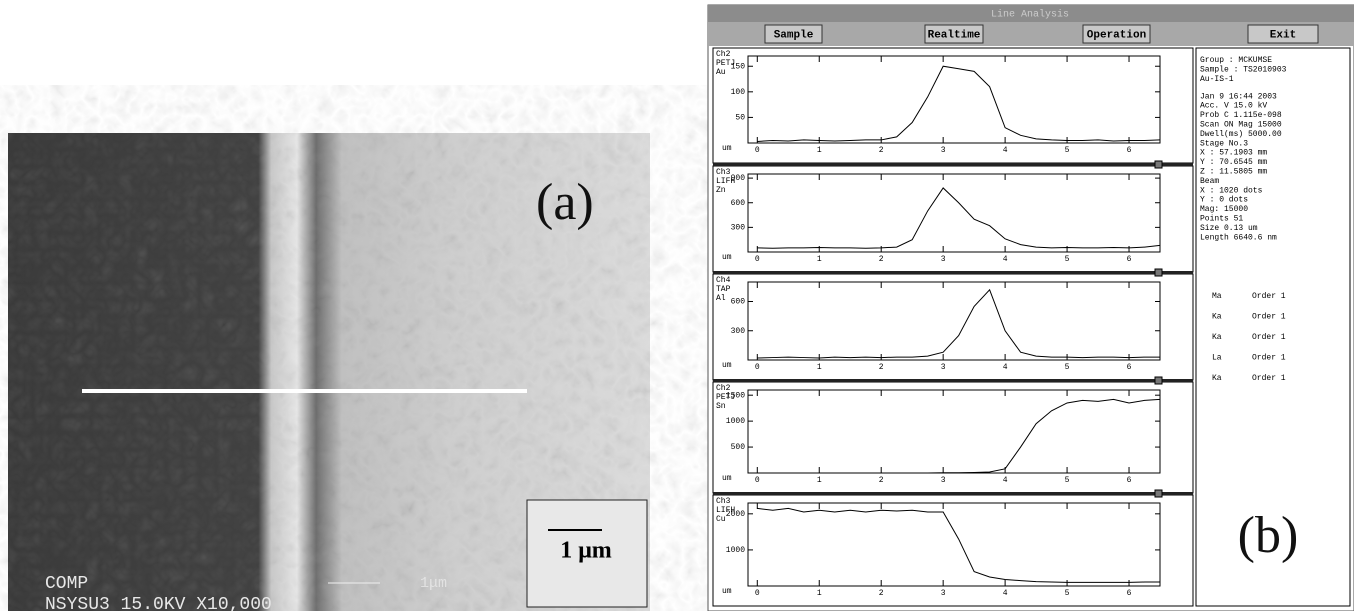  Describe the element at coordinates (1236, 60) in the screenshot. I see `info-line: Group : MCKUMSE` at that location.